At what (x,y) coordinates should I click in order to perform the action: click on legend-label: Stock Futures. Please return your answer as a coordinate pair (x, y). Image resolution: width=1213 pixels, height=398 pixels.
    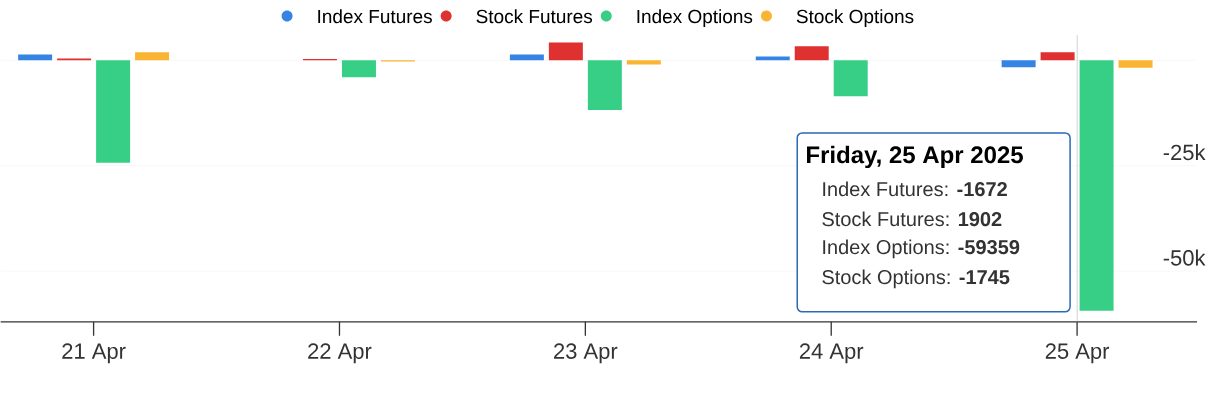
    Looking at the image, I should click on (534, 16).